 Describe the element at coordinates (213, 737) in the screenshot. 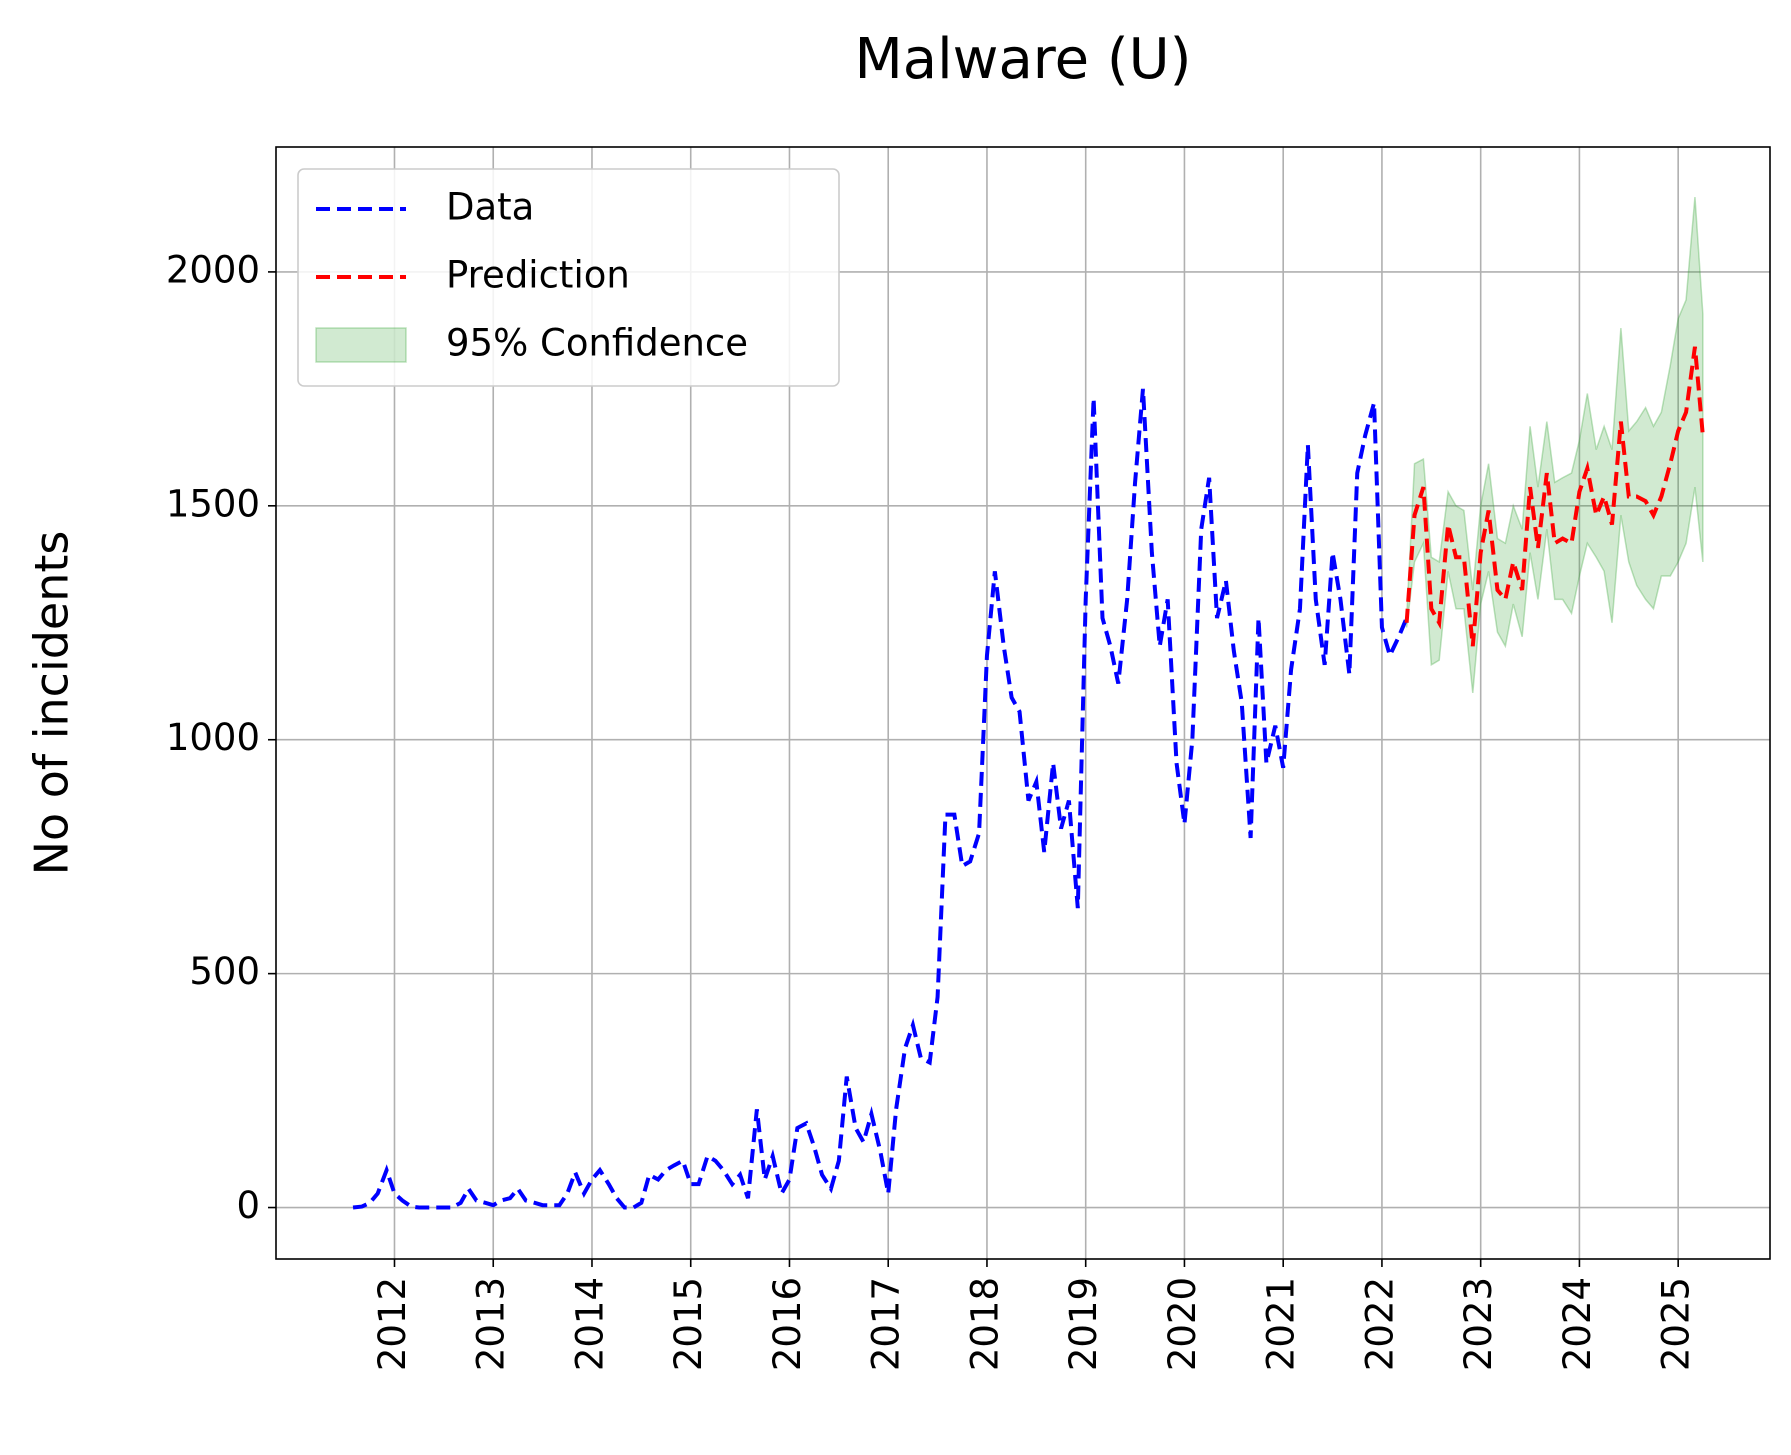

I see `y-tick-label: 1000` at that location.